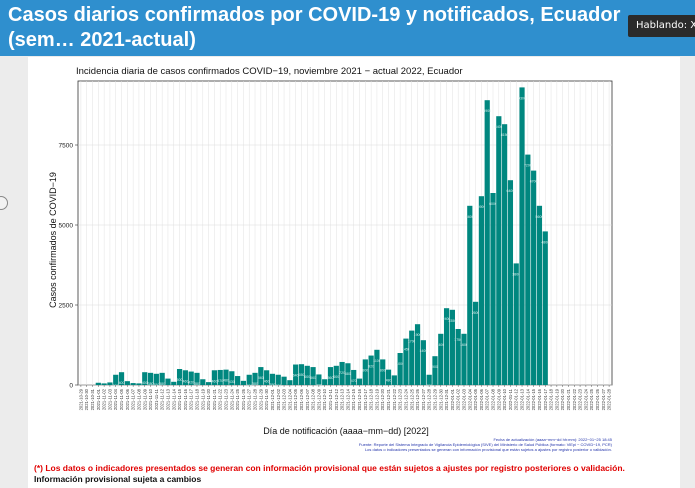  I want to click on x-tick-label: 2021-11-07, so click(133, 399).